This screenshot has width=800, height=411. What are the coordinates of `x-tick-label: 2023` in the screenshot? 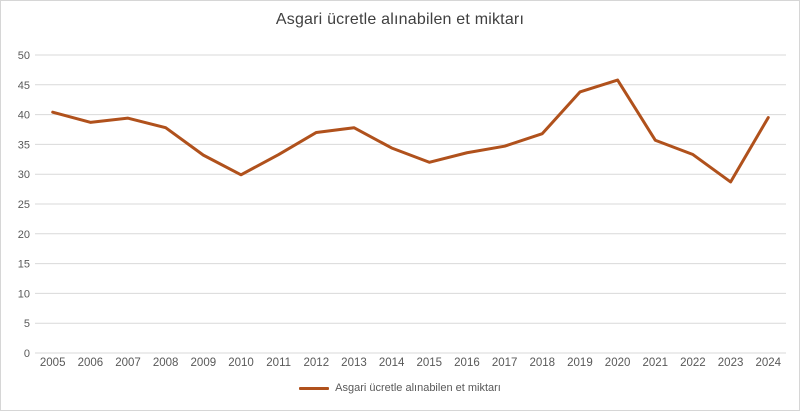 It's located at (731, 363).